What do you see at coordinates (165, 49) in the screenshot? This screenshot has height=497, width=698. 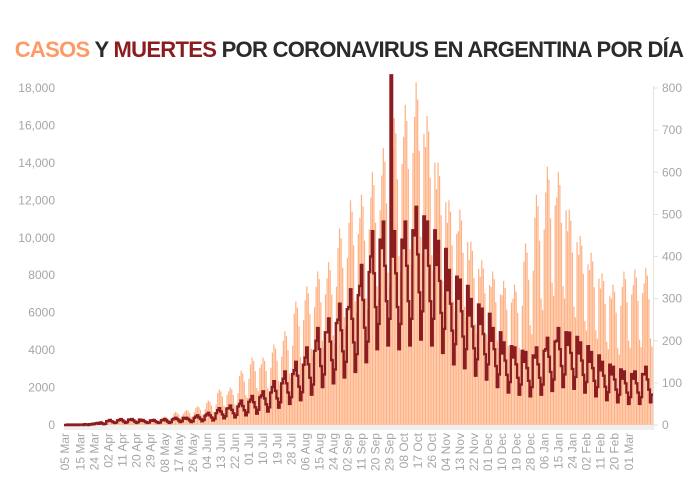 I see `title-deaths-word: MUERTES` at bounding box center [165, 49].